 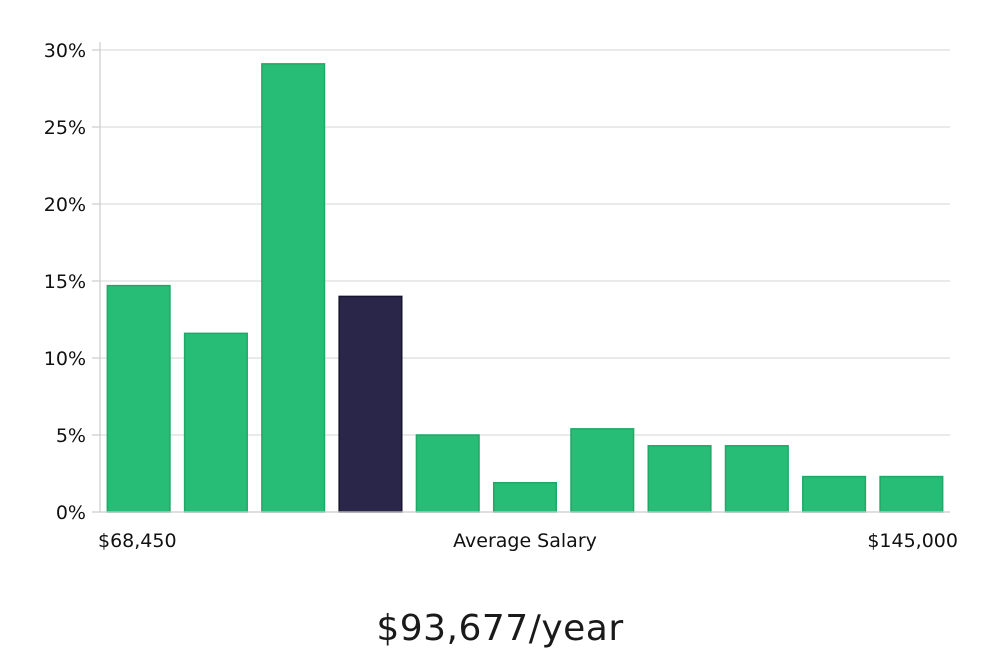 I want to click on y-tick-label: 15%, so click(x=65, y=282).